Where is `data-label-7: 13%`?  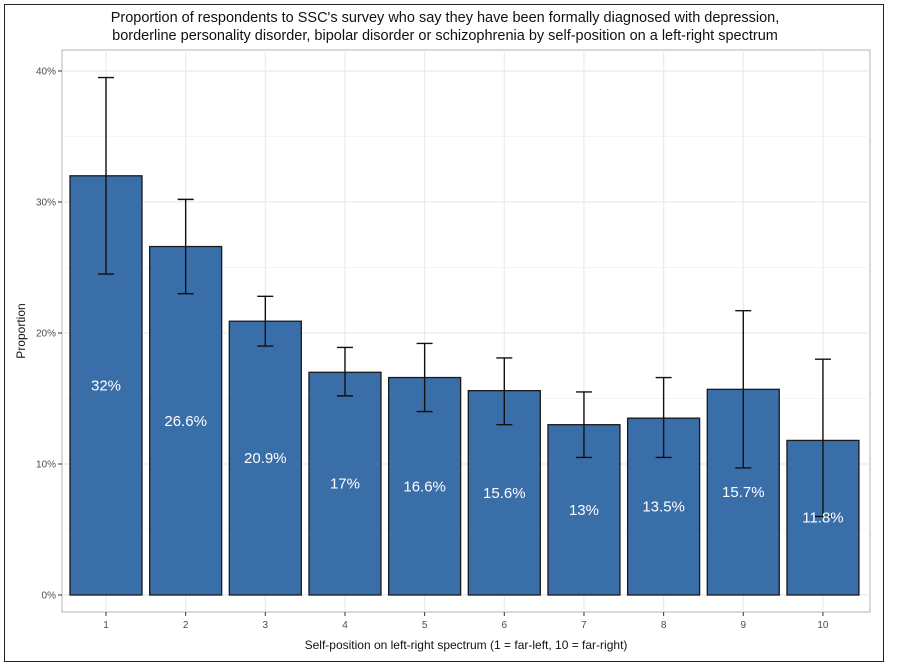 data-label-7: 13% is located at coordinates (584, 510).